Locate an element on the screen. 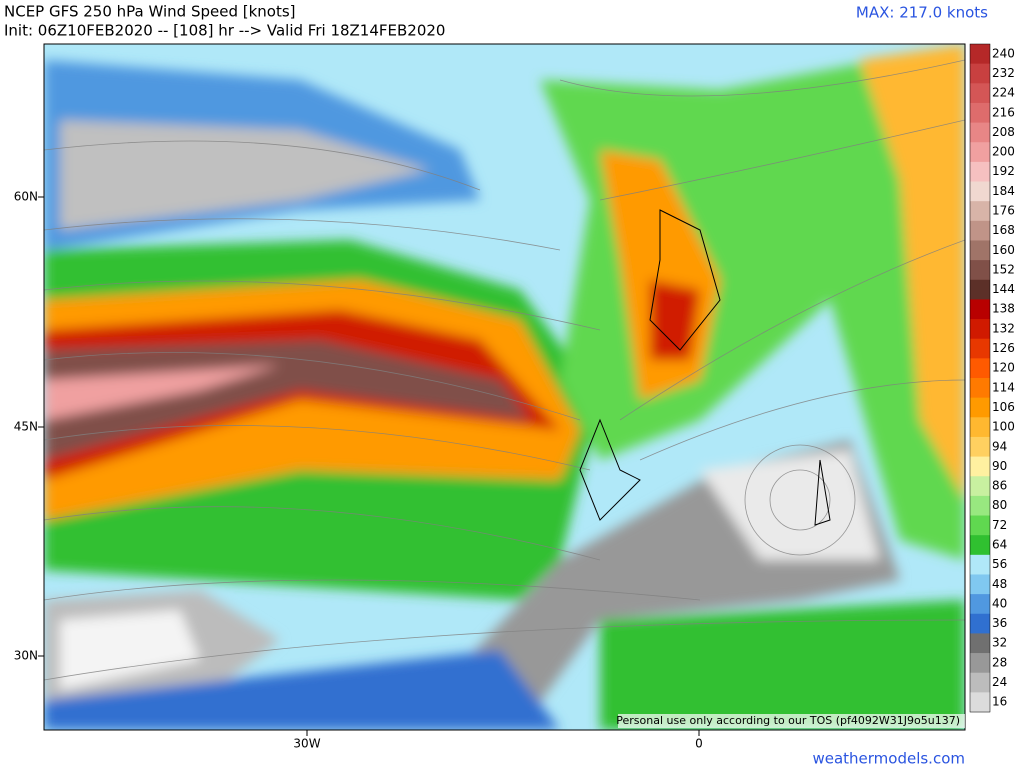  colorbar-label: 240 is located at coordinates (1003, 53).